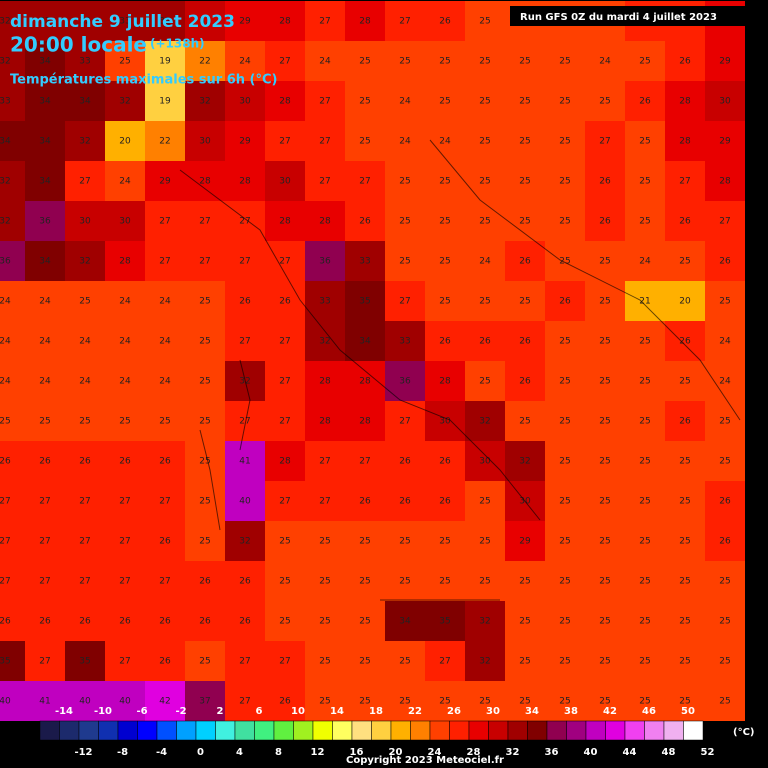  I want to click on legend-tick-label: -4, so click(161, 752).